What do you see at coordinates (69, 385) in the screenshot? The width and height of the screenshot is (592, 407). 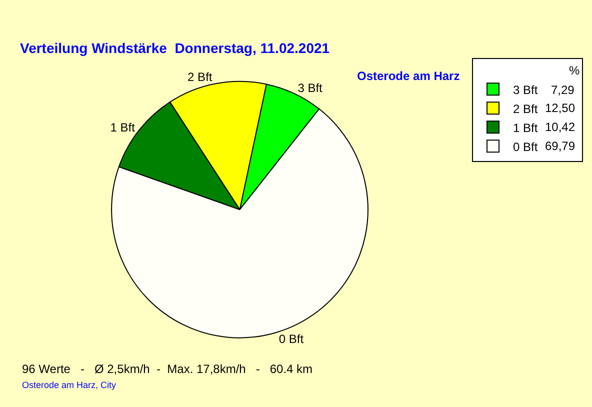 I see `text: Osterode am Harz, City` at bounding box center [69, 385].